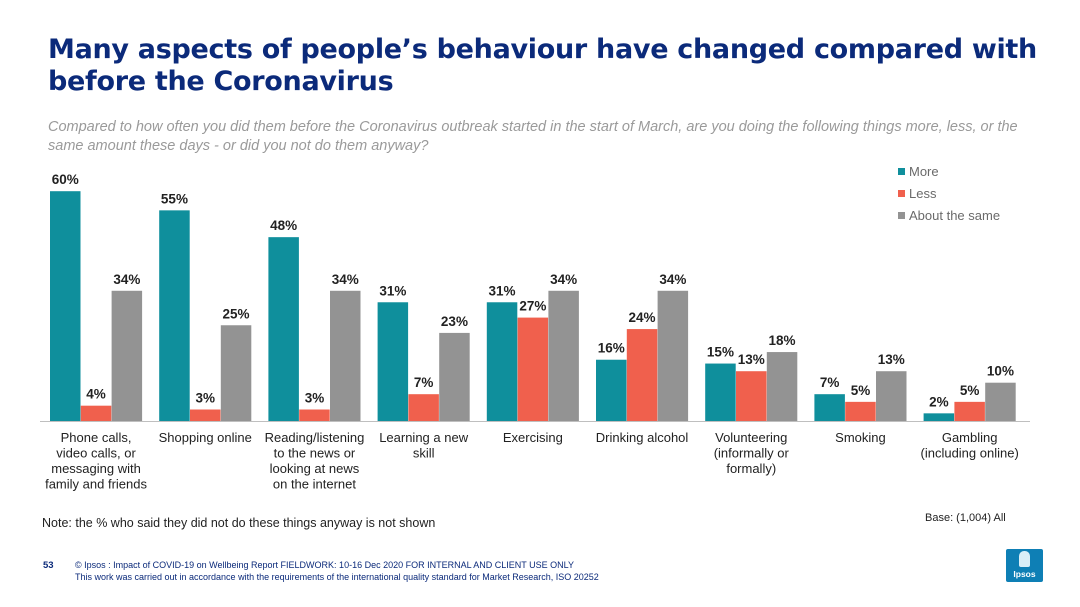  What do you see at coordinates (939, 401) in the screenshot?
I see `value-label-more-9: 2%` at bounding box center [939, 401].